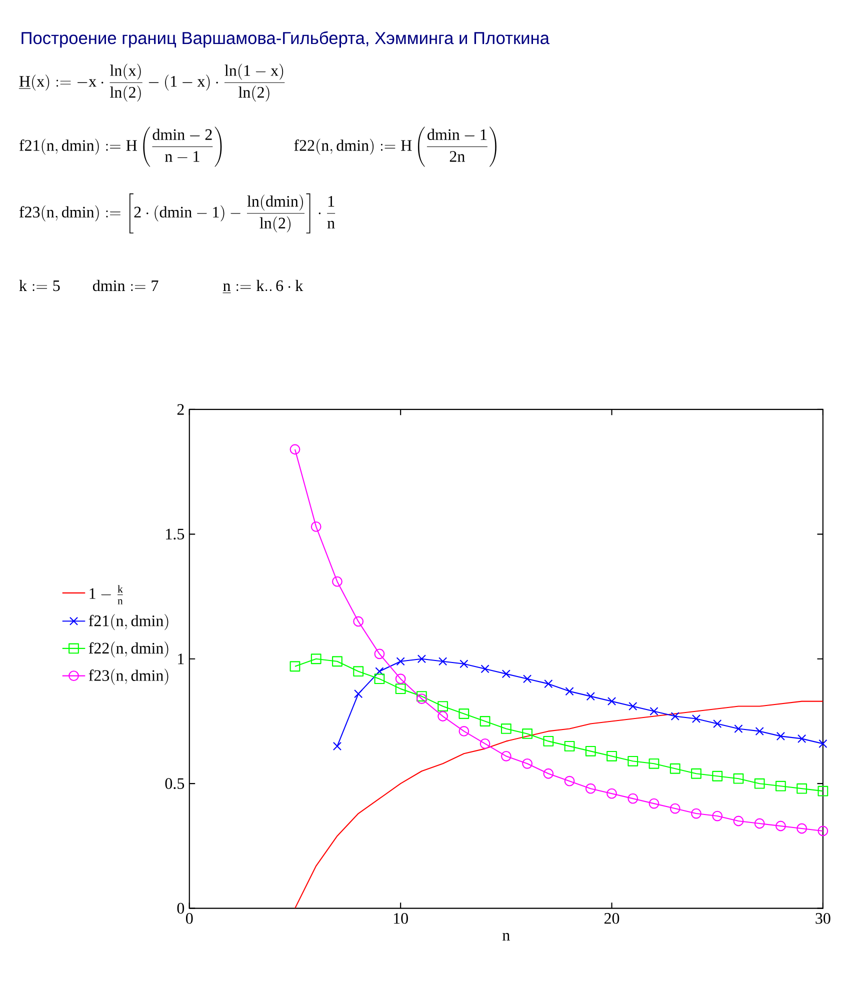 The width and height of the screenshot is (848, 987). What do you see at coordinates (106, 594) in the screenshot?
I see `legend-label: $\mathrm{1-\frac{k}{n}}$` at bounding box center [106, 594].